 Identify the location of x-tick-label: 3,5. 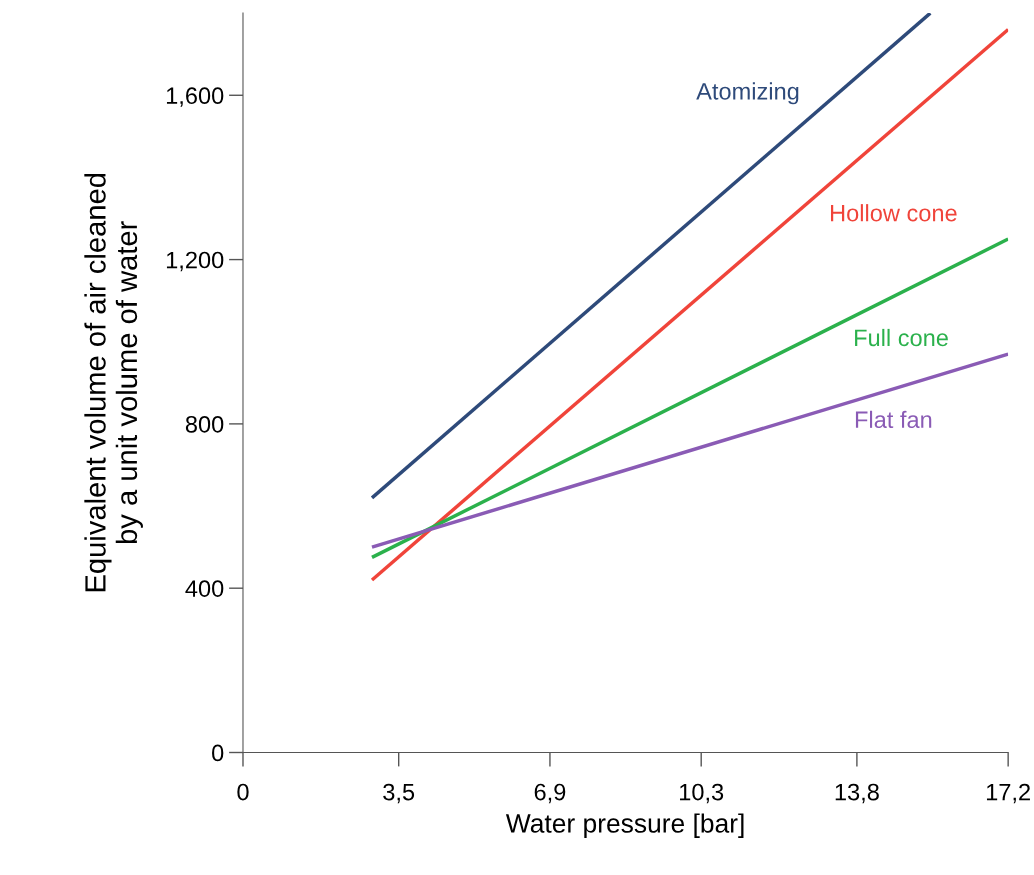
(399, 793).